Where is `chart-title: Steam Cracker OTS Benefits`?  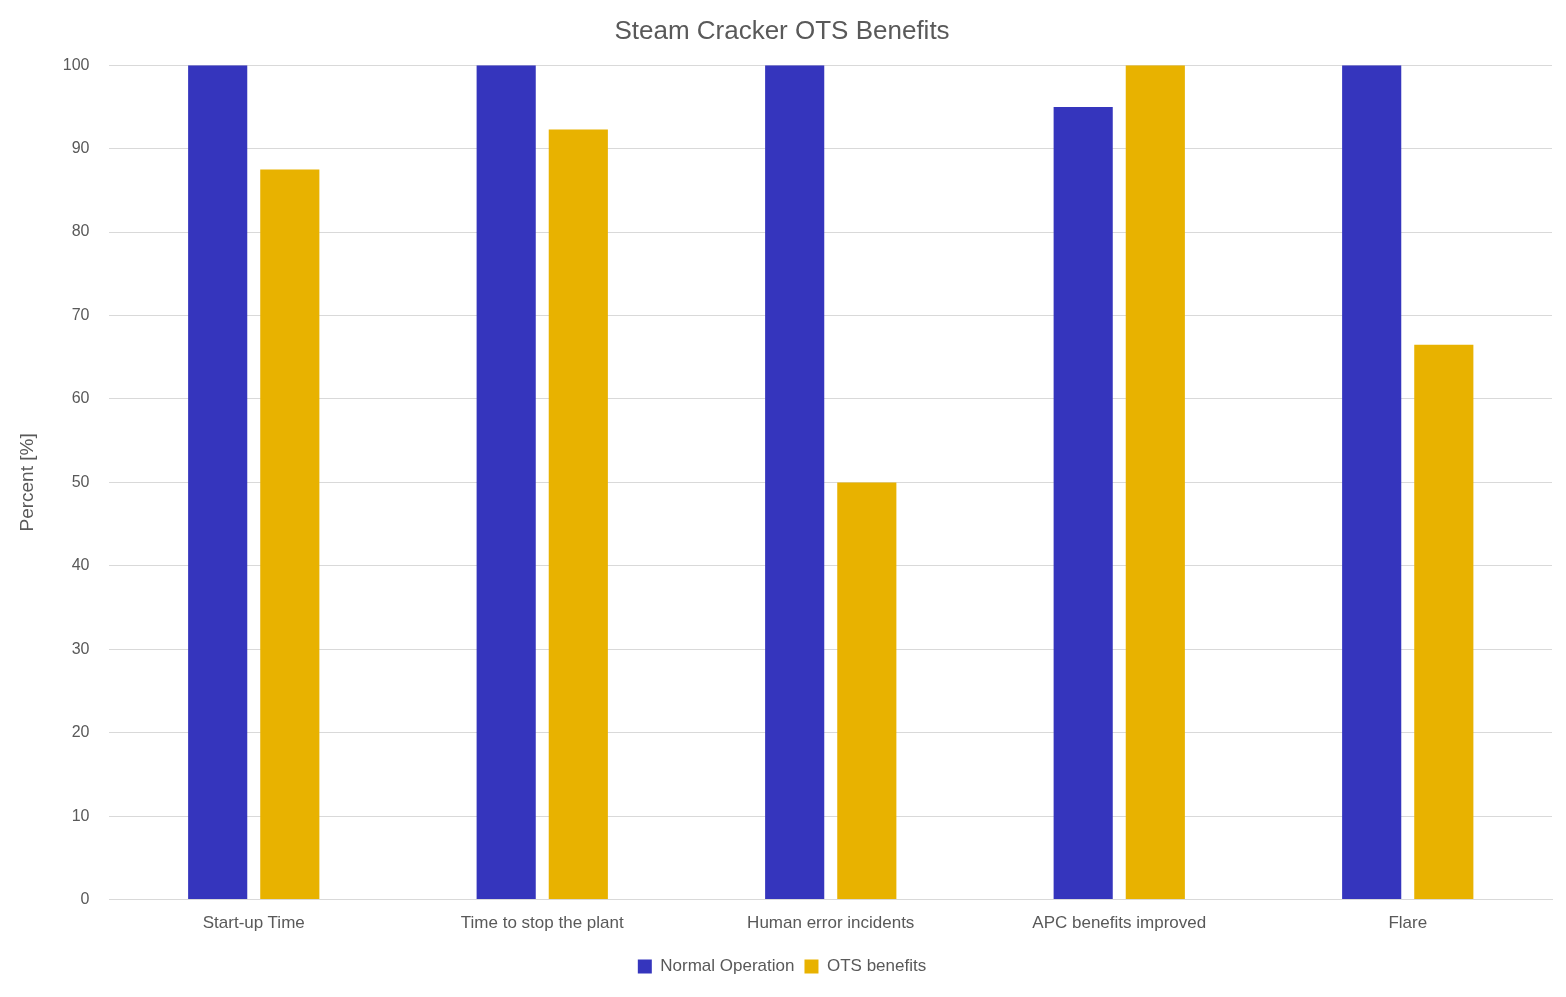
chart-title: Steam Cracker OTS Benefits is located at coordinates (782, 29).